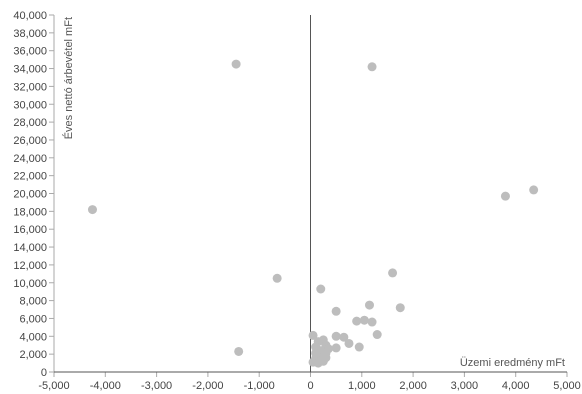 The width and height of the screenshot is (582, 394). What do you see at coordinates (30, 266) in the screenshot?
I see `y-tick-label: 12,000` at bounding box center [30, 266].